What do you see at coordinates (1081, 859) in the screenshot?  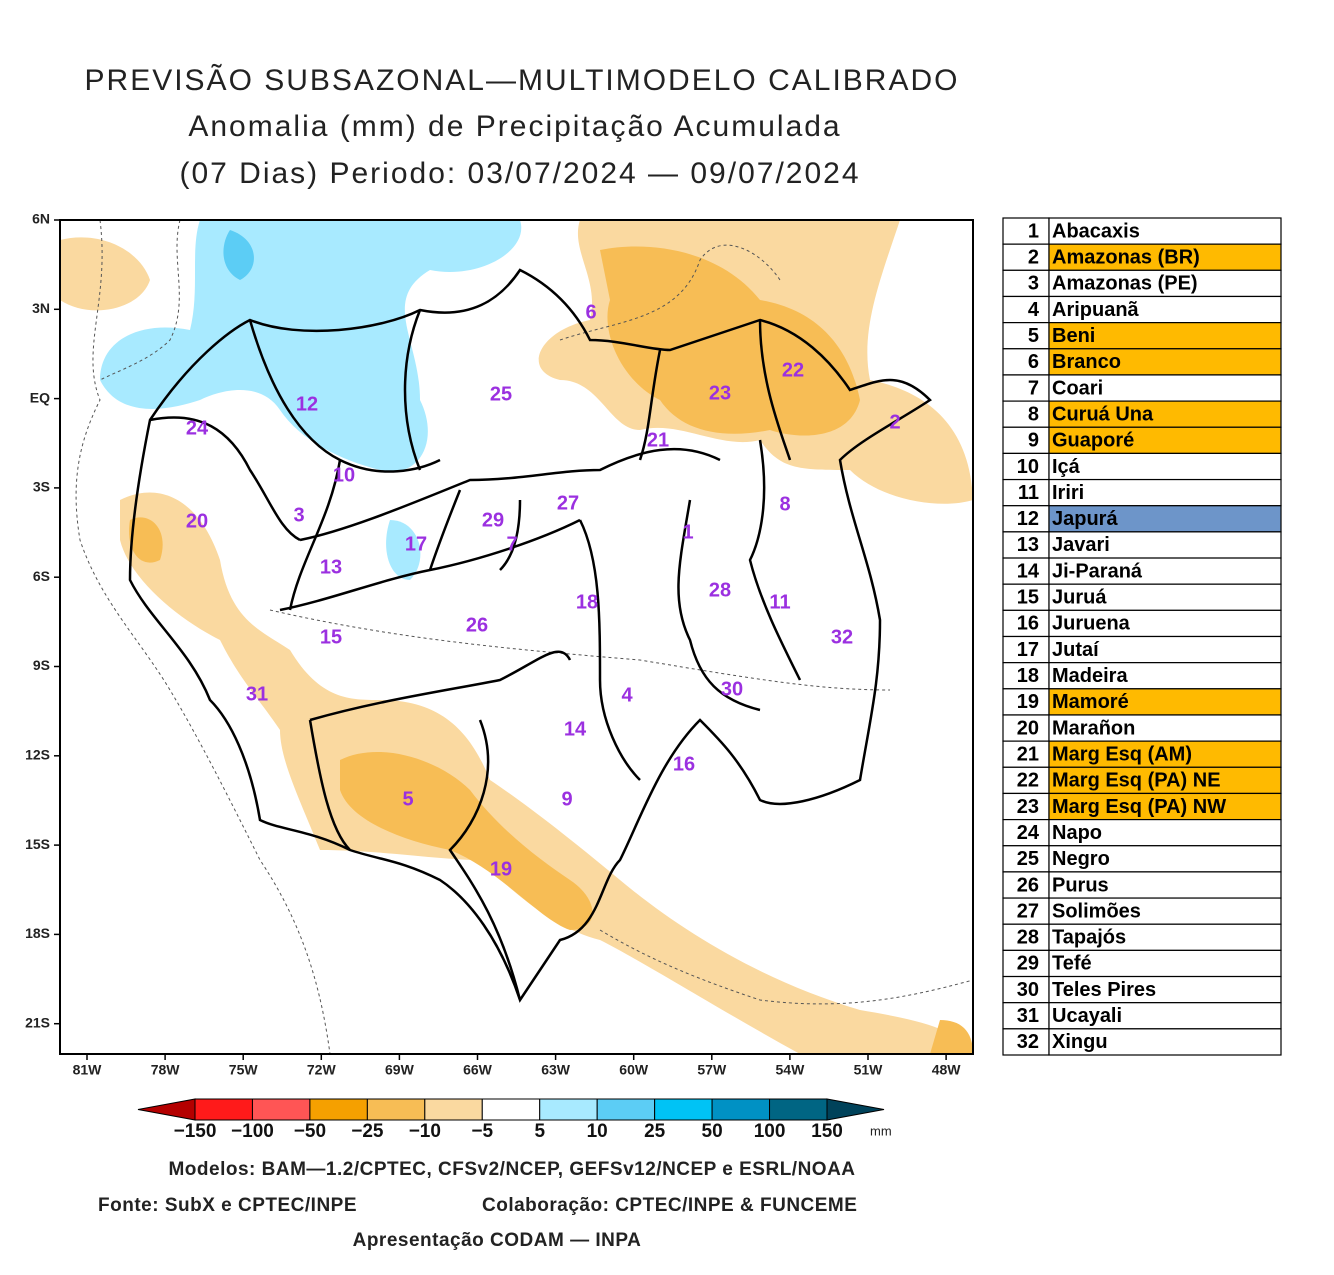 I see `basin-name: Negro` at bounding box center [1081, 859].